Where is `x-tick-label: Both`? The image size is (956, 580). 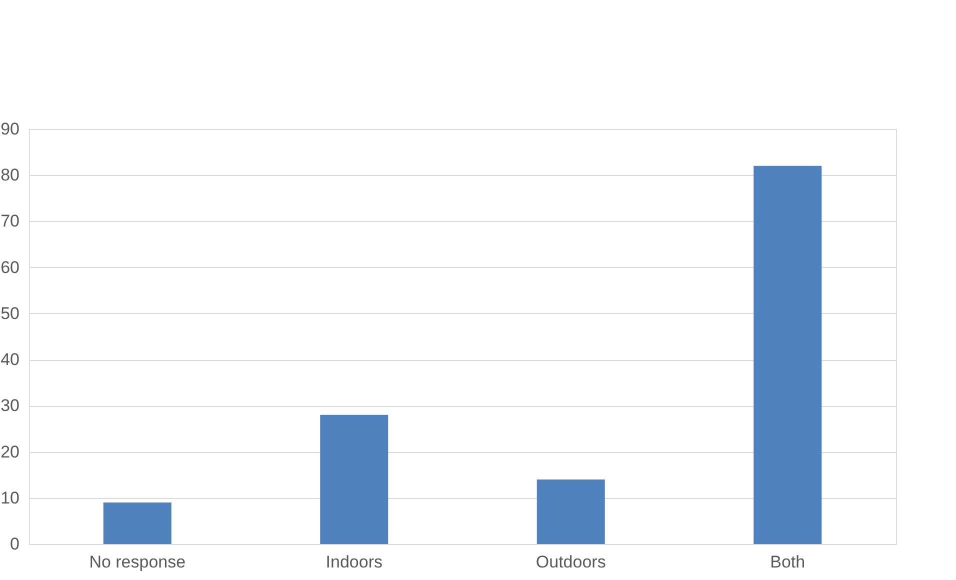 x-tick-label: Both is located at coordinates (788, 562).